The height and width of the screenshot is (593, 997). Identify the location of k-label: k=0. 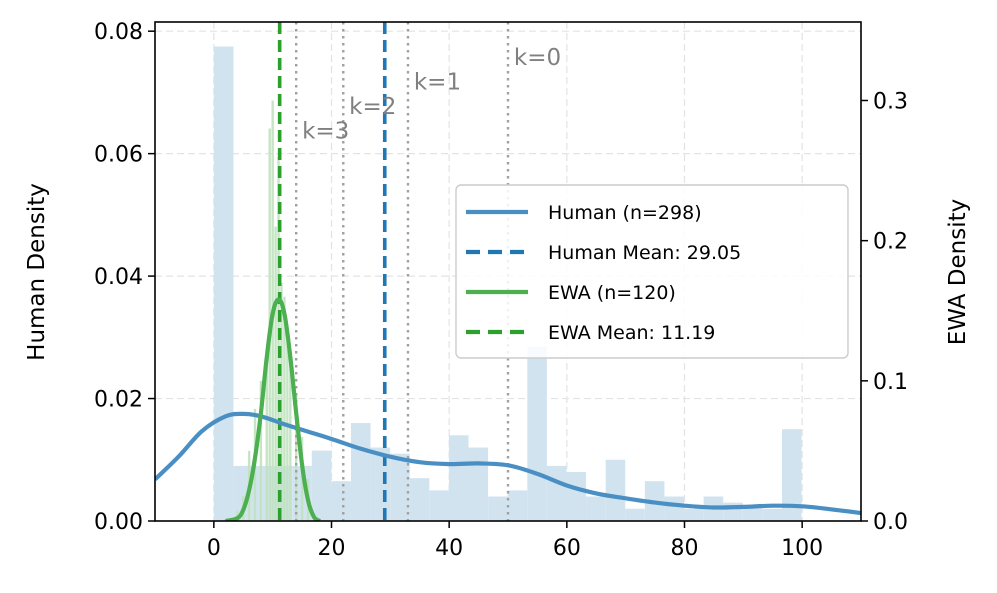
(537, 58).